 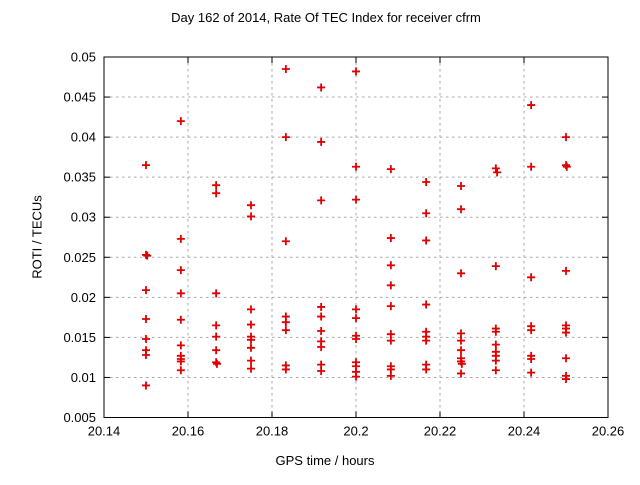 What do you see at coordinates (83, 217) in the screenshot?
I see `y-tick-label: 0.03` at bounding box center [83, 217].